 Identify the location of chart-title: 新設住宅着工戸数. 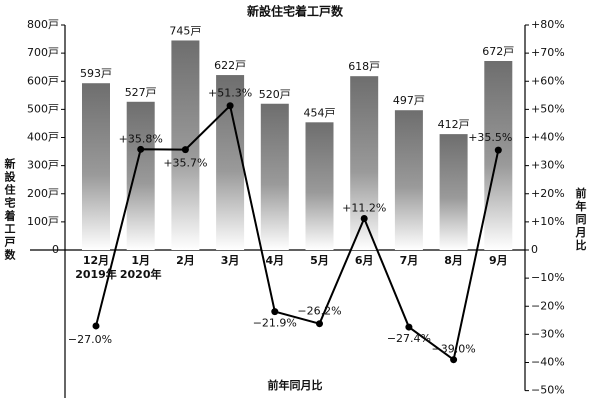
(295, 11).